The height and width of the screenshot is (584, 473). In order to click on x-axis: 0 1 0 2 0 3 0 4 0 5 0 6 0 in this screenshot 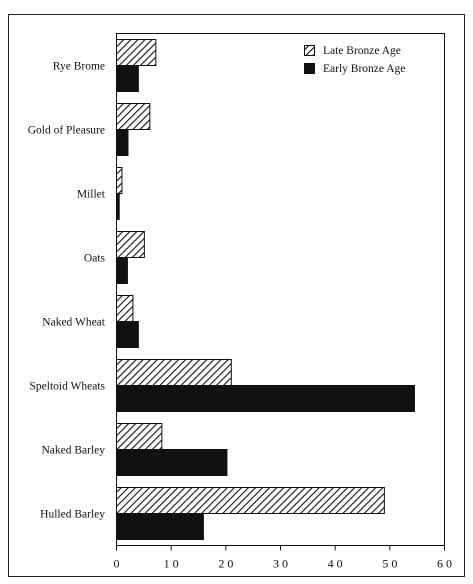, I will do `click(283, 558)`.